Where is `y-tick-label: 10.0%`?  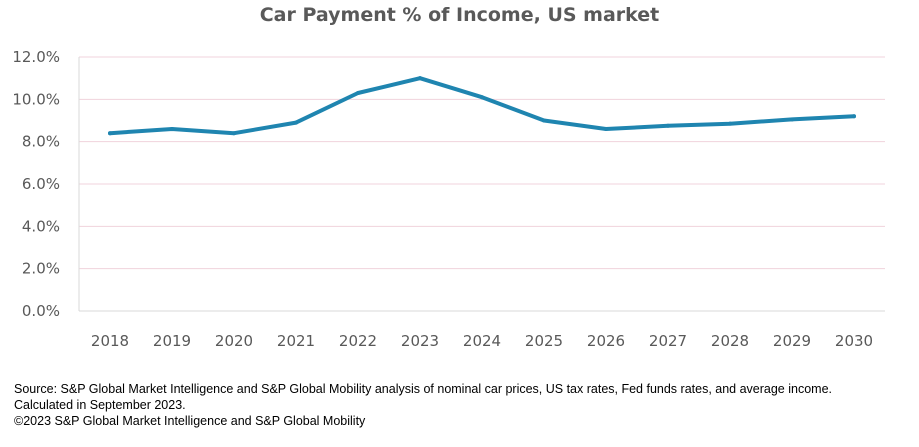
y-tick-label: 10.0% is located at coordinates (36, 99).